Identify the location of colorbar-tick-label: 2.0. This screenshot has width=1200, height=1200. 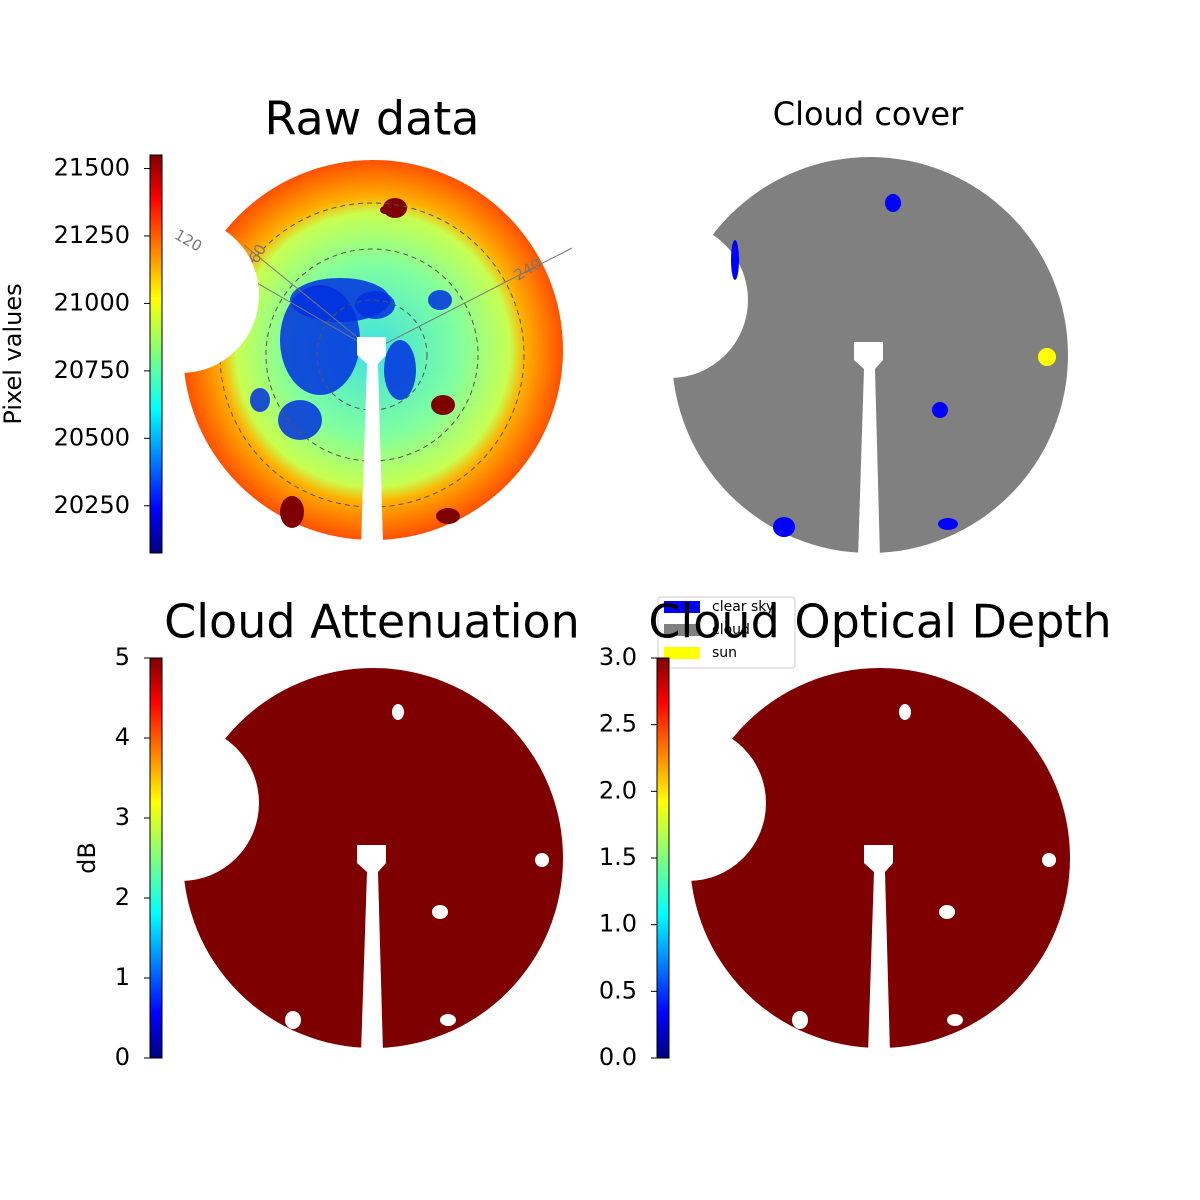
(618, 790).